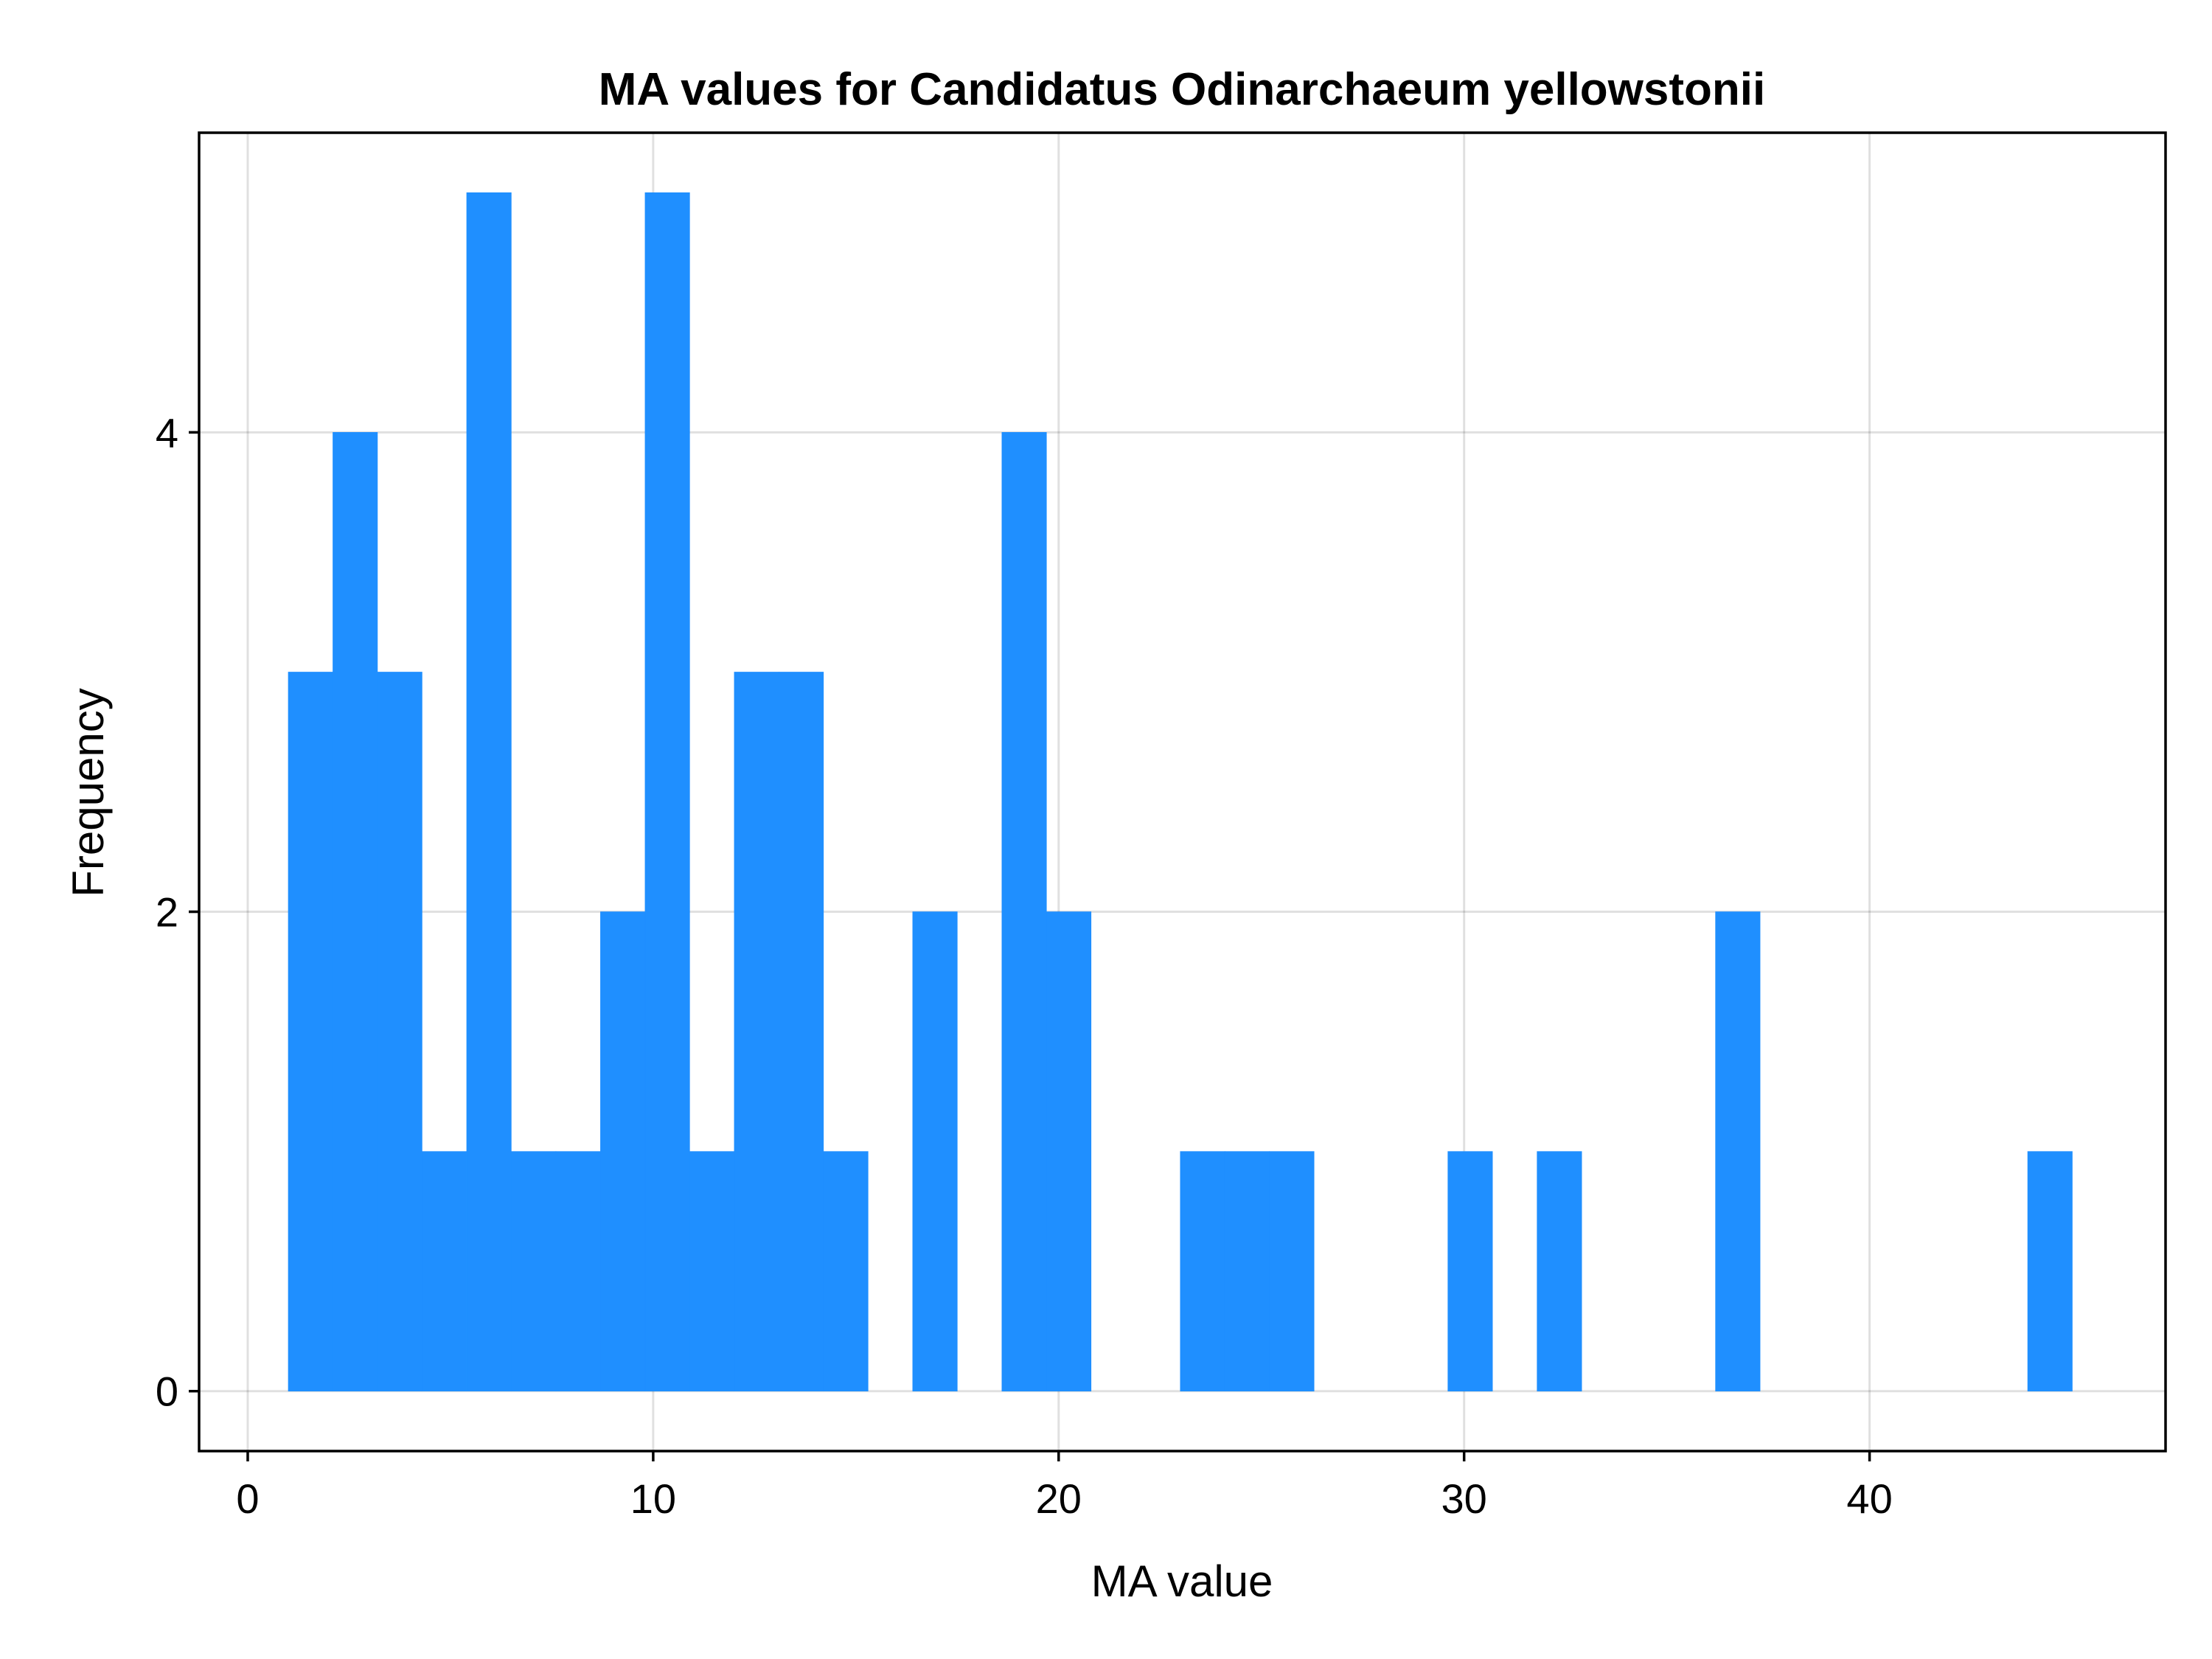 Image resolution: width=2212 pixels, height=1659 pixels. I want to click on x-tick-label: 30, so click(1464, 1498).